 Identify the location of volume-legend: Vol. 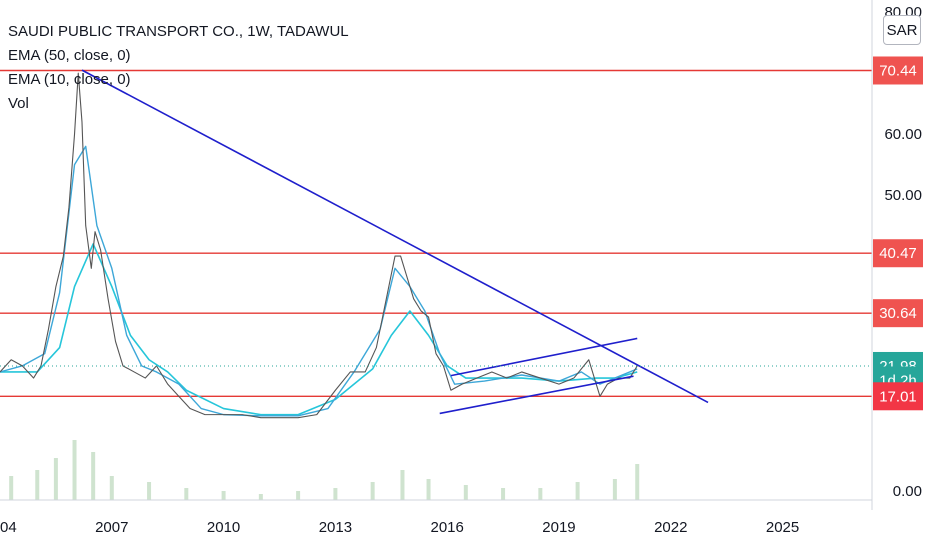
(18, 103).